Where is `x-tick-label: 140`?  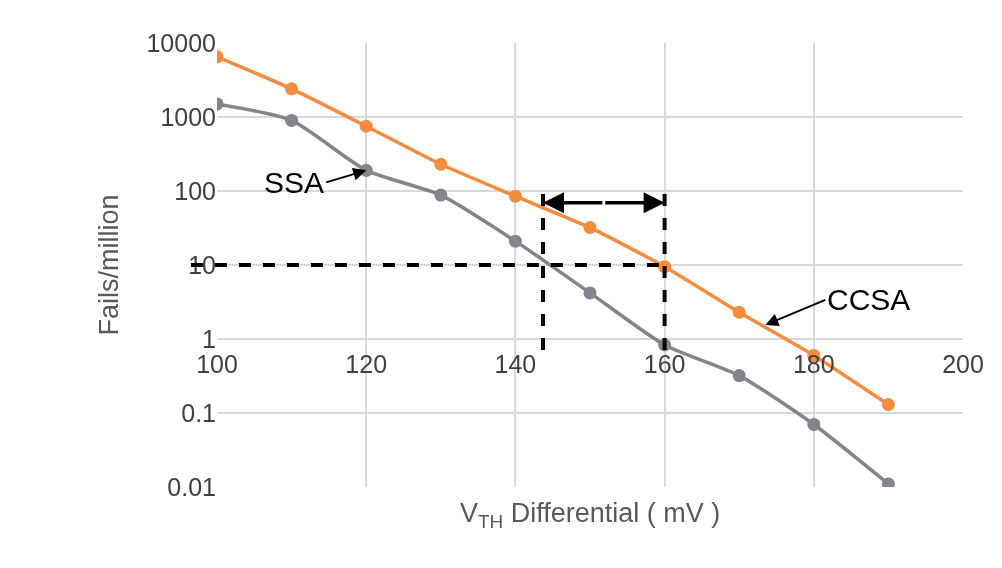
x-tick-label: 140 is located at coordinates (515, 364).